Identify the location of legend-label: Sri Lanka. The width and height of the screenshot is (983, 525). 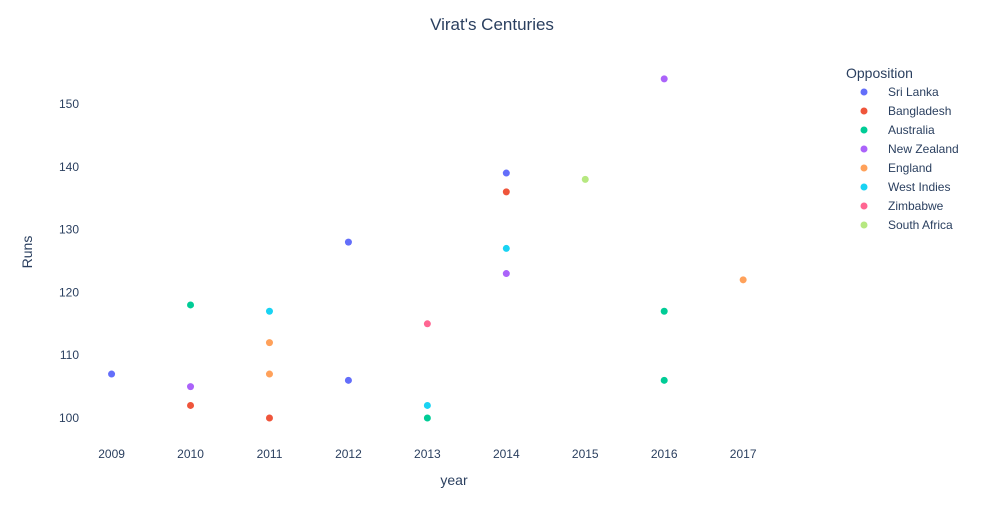
(913, 92).